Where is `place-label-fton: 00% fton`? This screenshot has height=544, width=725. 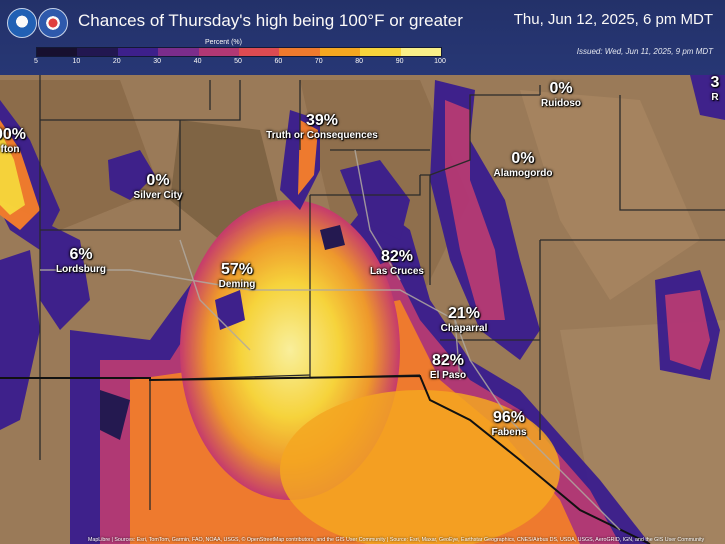 place-label-fton: 00% fton is located at coordinates (13, 140).